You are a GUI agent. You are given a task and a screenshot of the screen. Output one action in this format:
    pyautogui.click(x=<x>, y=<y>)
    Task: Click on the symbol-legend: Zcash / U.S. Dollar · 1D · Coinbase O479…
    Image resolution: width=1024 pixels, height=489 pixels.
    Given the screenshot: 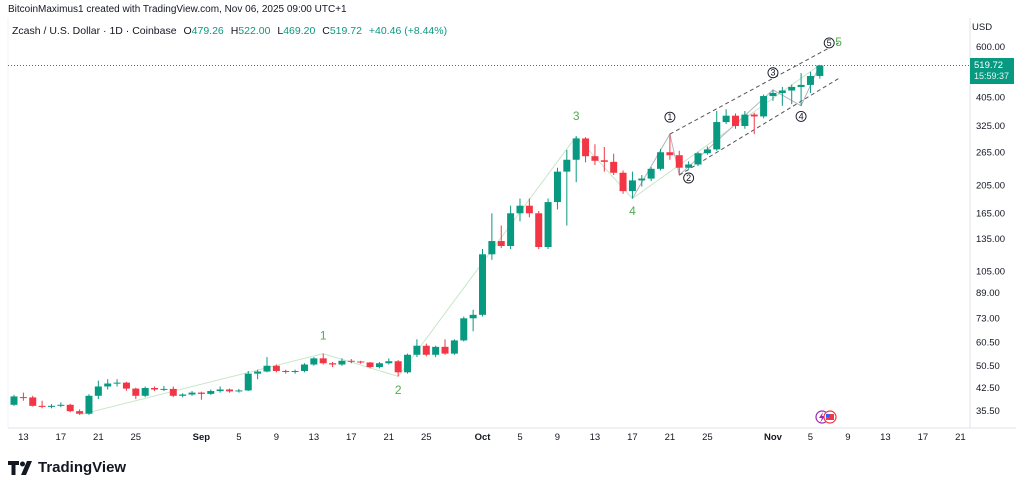 What is the action you would take?
    pyautogui.click(x=229, y=31)
    